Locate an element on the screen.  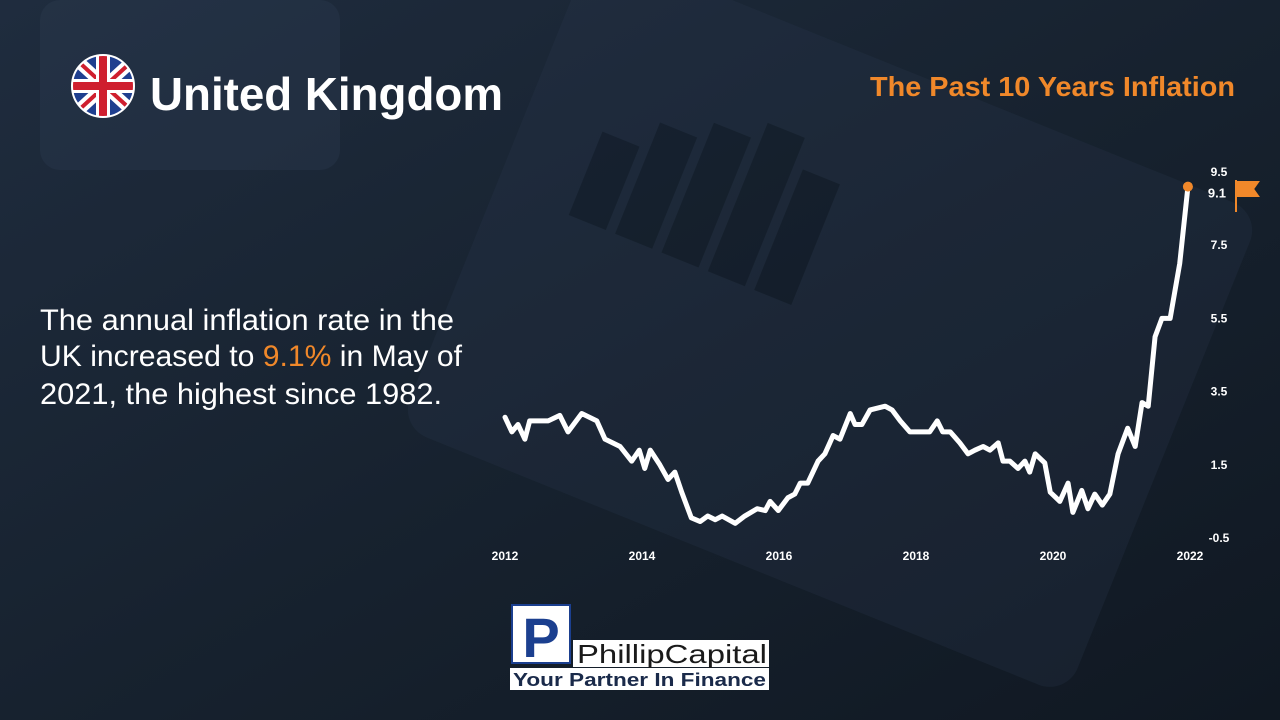
logo: P PhillipCapital Your Partner In Finance is located at coordinates (639, 647).